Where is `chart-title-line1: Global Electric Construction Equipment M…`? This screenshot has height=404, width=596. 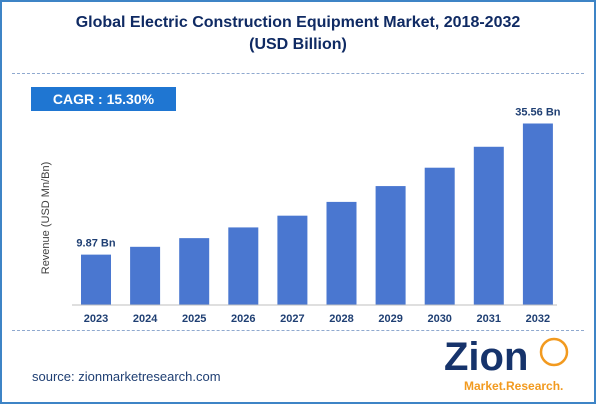
chart-title-line1: Global Electric Construction Equipment M… is located at coordinates (298, 22).